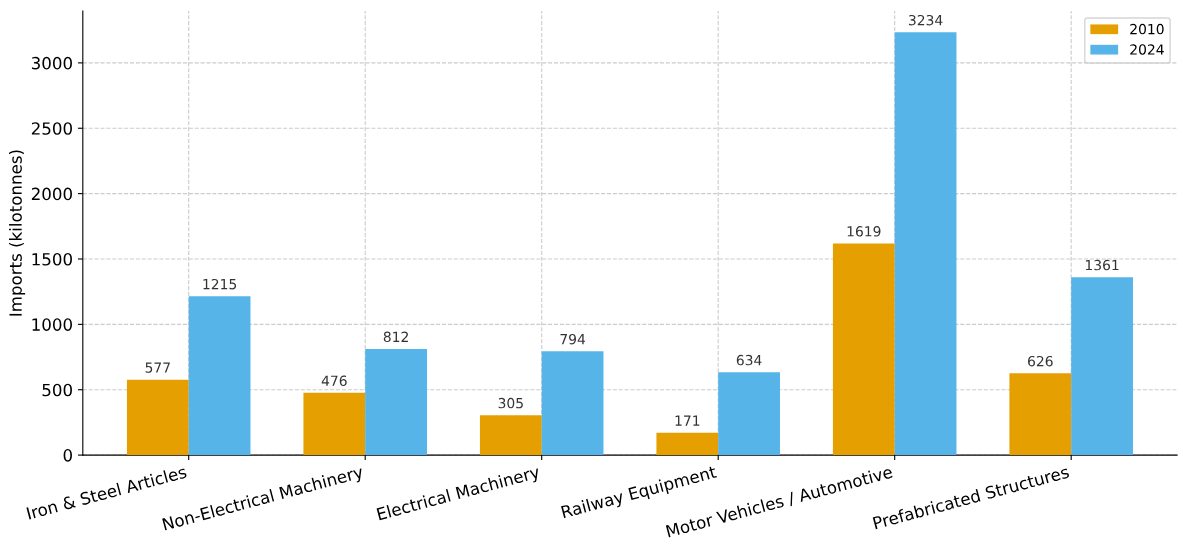  Describe the element at coordinates (67, 455) in the screenshot. I see `y-tick-label: 0` at that location.